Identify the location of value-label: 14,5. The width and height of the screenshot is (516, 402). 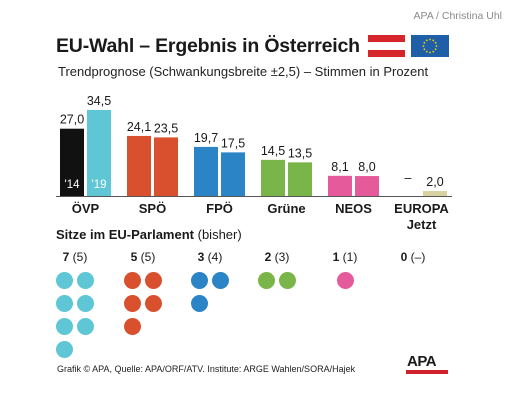
(273, 151).